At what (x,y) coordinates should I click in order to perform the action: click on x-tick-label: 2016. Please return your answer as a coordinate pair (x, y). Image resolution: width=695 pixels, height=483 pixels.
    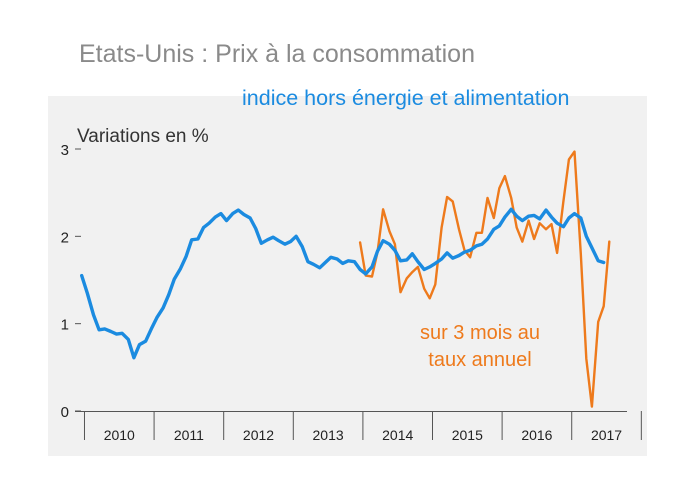
    Looking at the image, I should click on (536, 435).